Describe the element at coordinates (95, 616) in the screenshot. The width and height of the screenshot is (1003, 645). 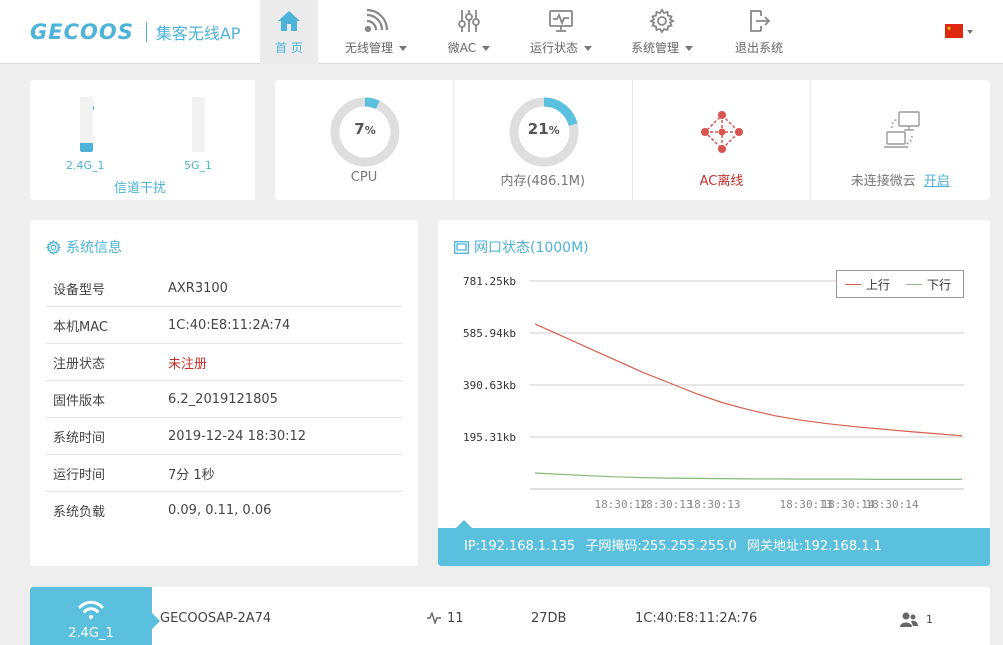
I see `wifi-band-badge: 2.4G_1` at that location.